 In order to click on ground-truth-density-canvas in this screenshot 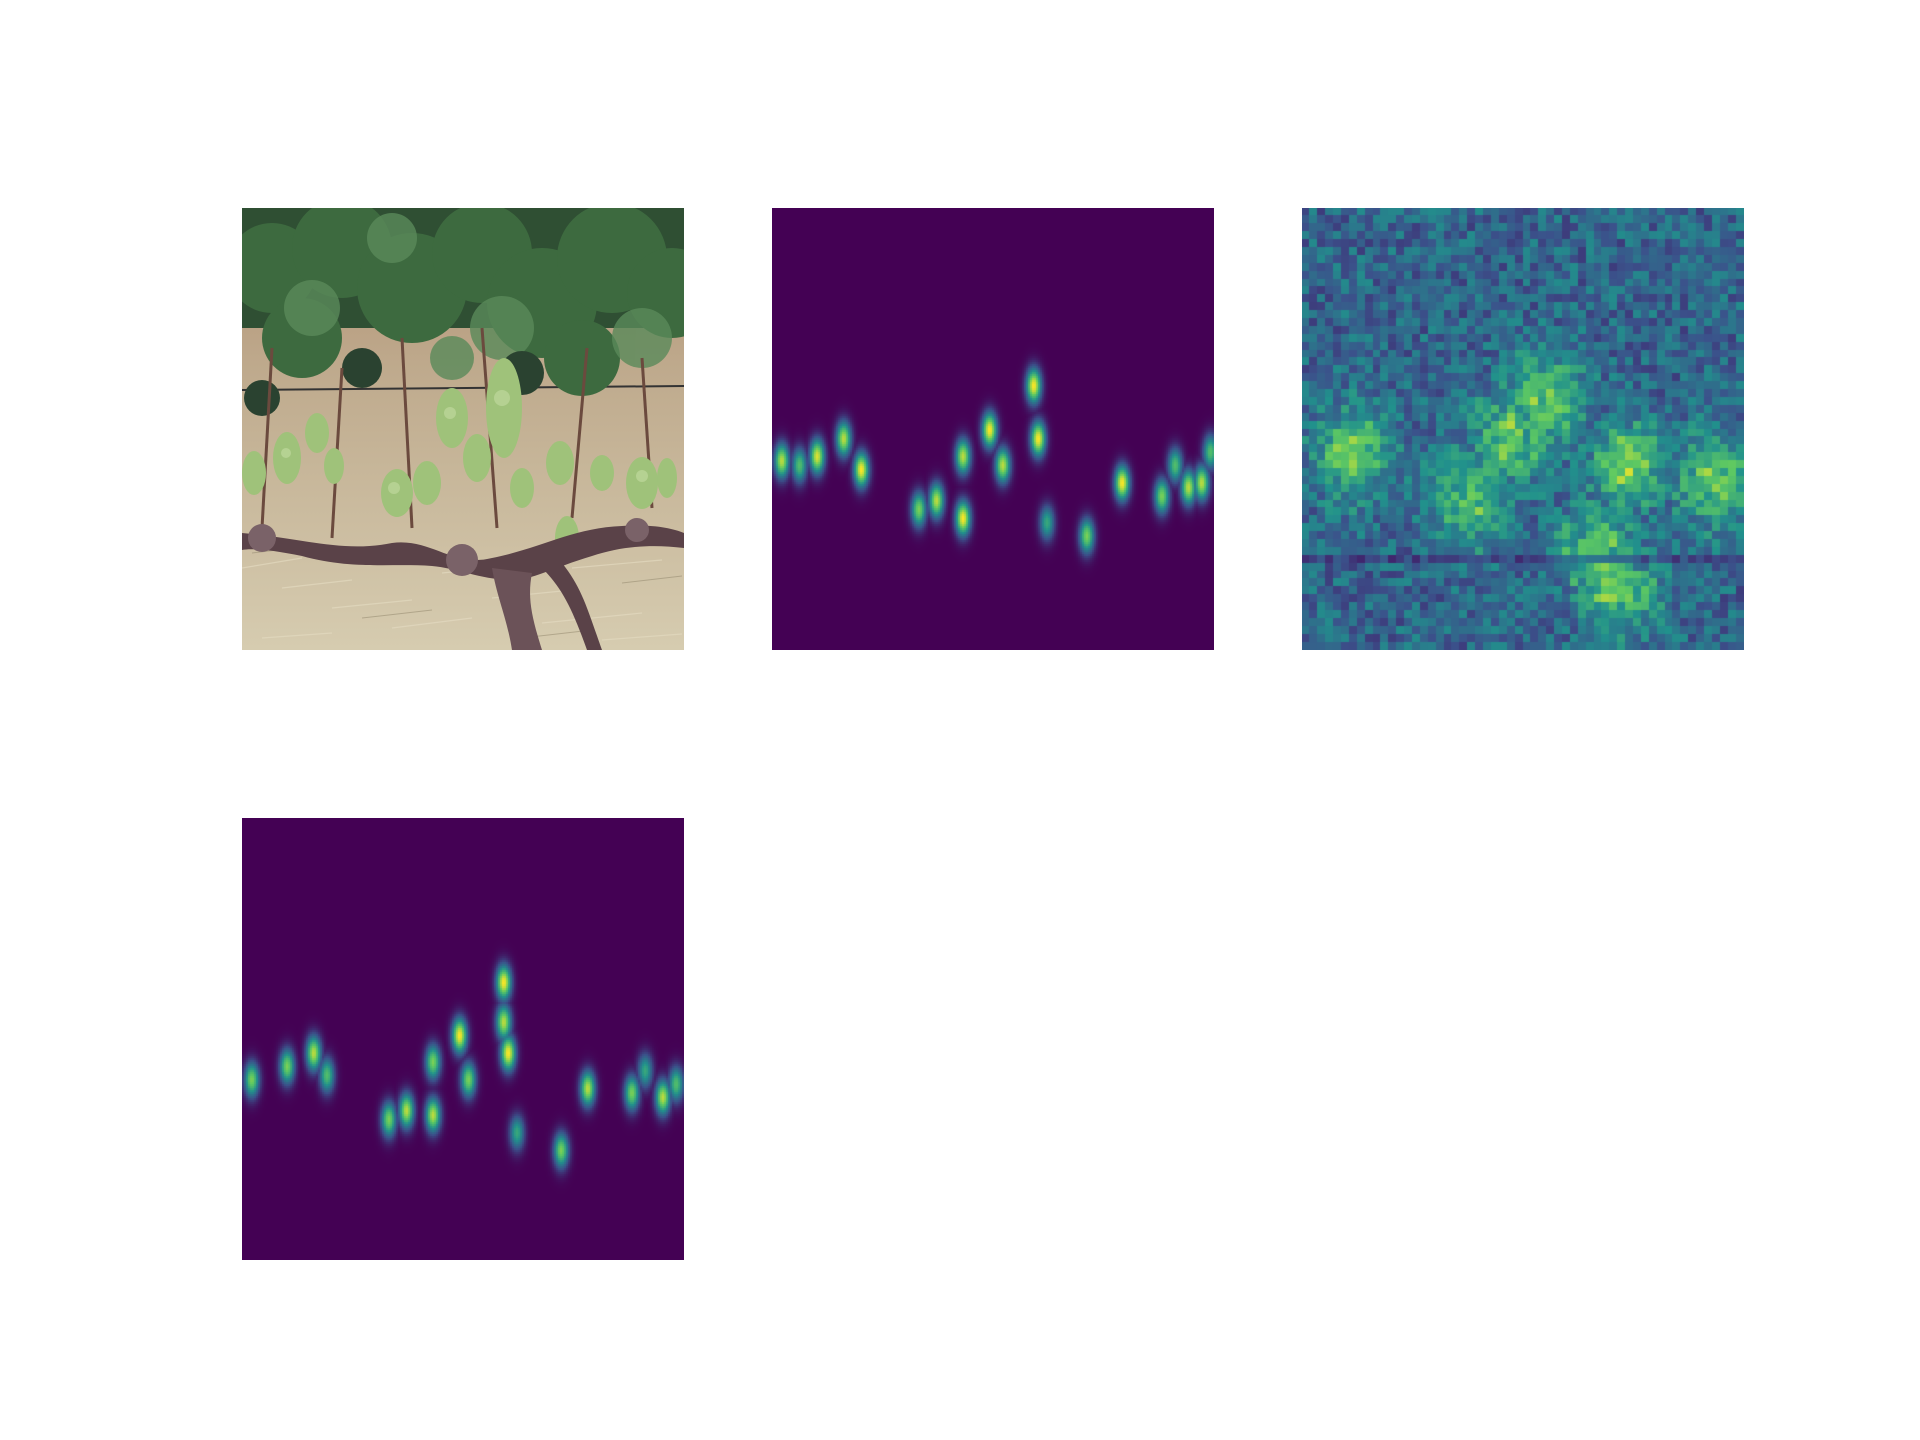, I will do `click(993, 429)`.